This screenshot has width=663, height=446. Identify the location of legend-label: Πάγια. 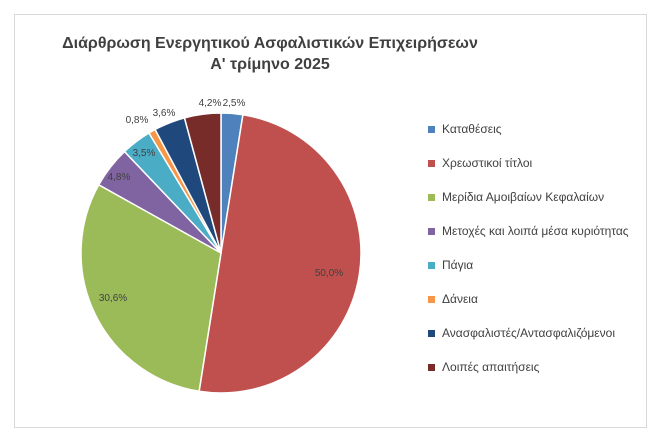
(458, 265).